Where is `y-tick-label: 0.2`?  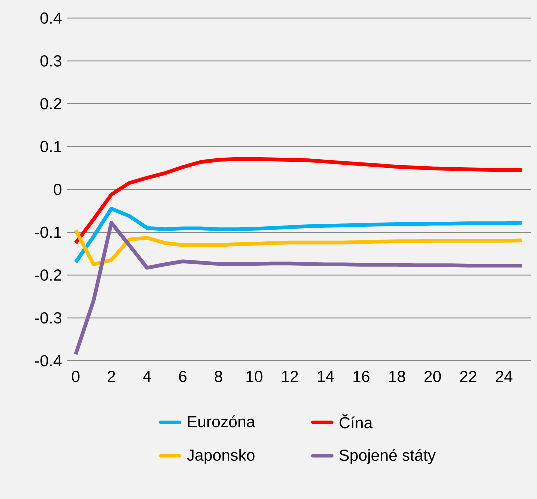 y-tick-label: 0.2 is located at coordinates (51, 104).